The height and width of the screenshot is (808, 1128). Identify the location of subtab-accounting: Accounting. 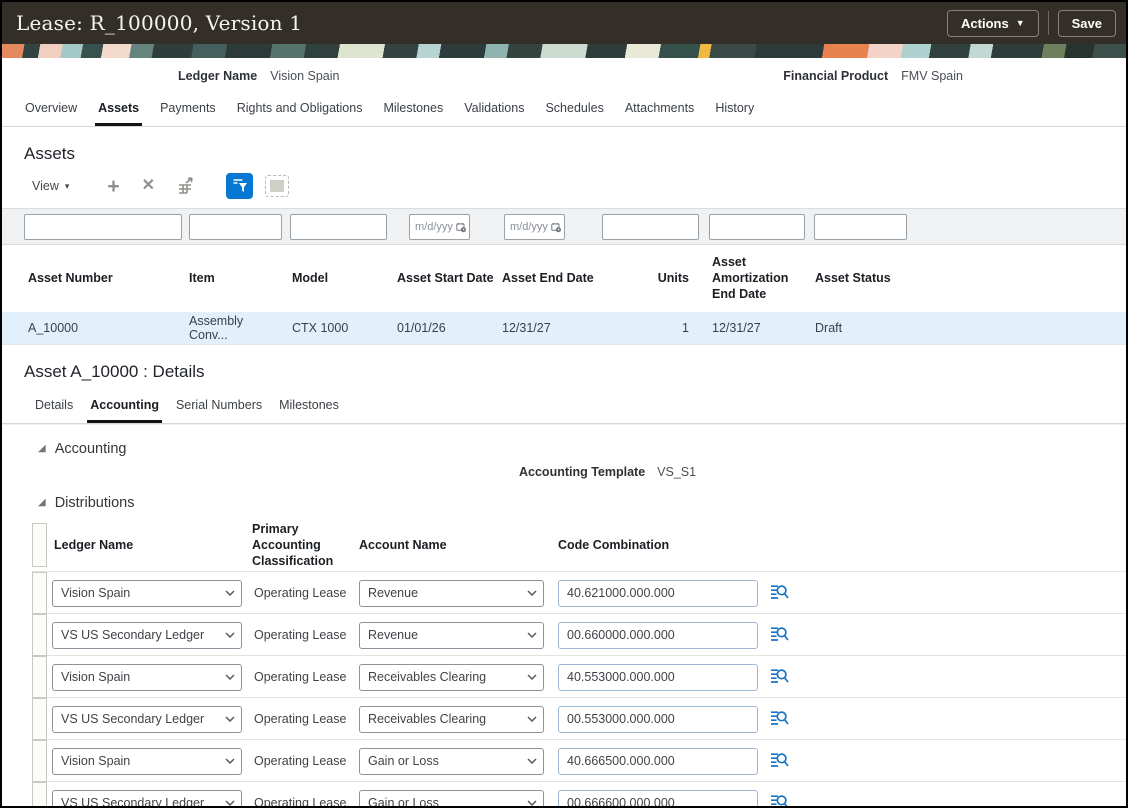
(124, 407).